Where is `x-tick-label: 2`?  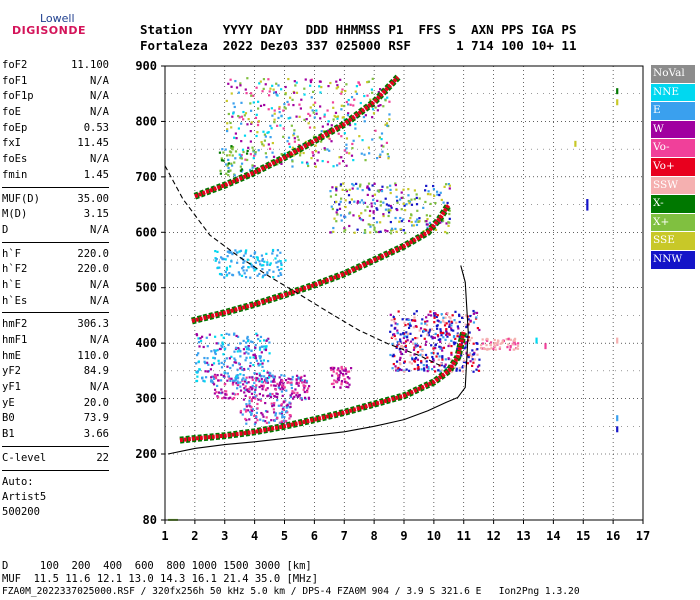 x-tick-label: 2 is located at coordinates (194, 536).